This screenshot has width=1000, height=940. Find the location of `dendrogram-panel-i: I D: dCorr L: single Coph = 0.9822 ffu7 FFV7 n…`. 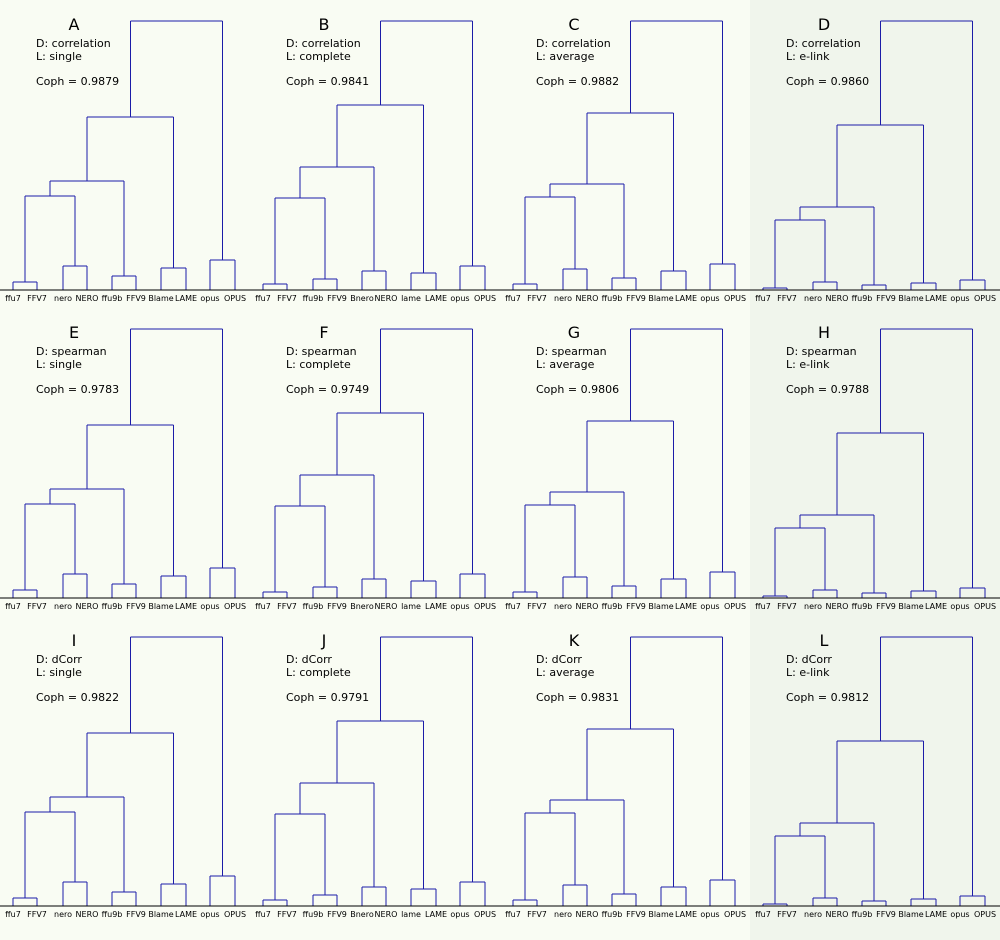

dendrogram-panel-i: I D: dCorr L: single Coph = 0.9822 ffu7 FFV7 n… is located at coordinates (125, 770).